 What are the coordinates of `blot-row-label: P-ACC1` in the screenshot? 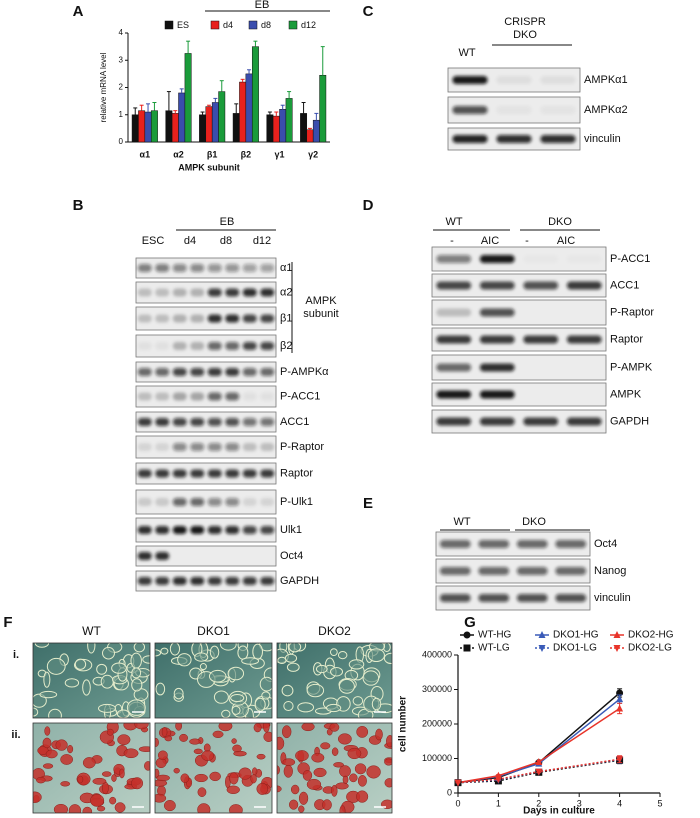 It's located at (630, 259).